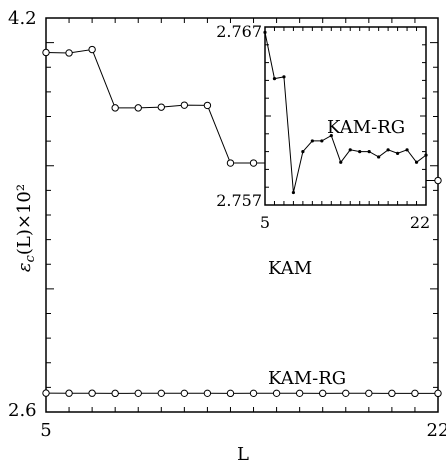  What do you see at coordinates (26, 228) in the screenshot?
I see `y-axis-title: εc(L)×10²` at bounding box center [26, 228].